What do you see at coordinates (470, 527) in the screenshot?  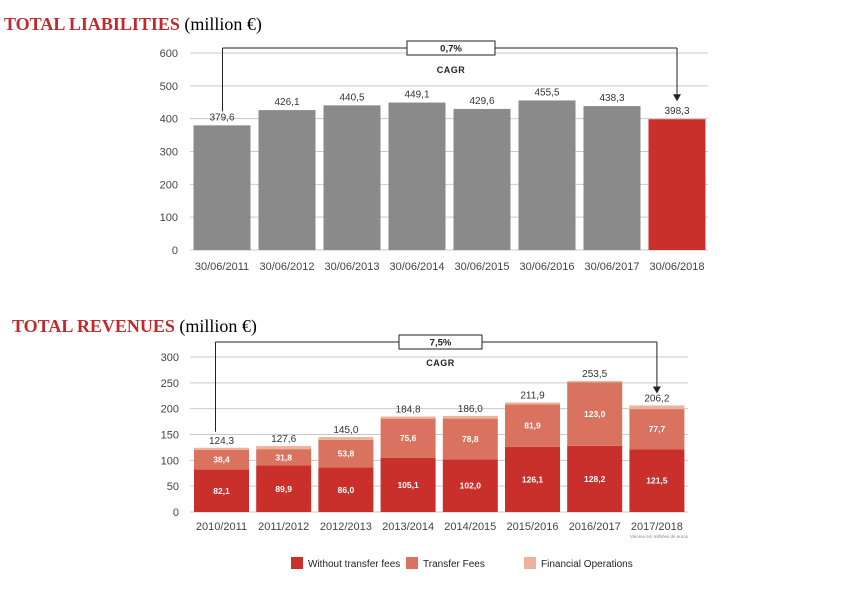 I see `revenues-xtick-label: 2014/2015` at bounding box center [470, 527].